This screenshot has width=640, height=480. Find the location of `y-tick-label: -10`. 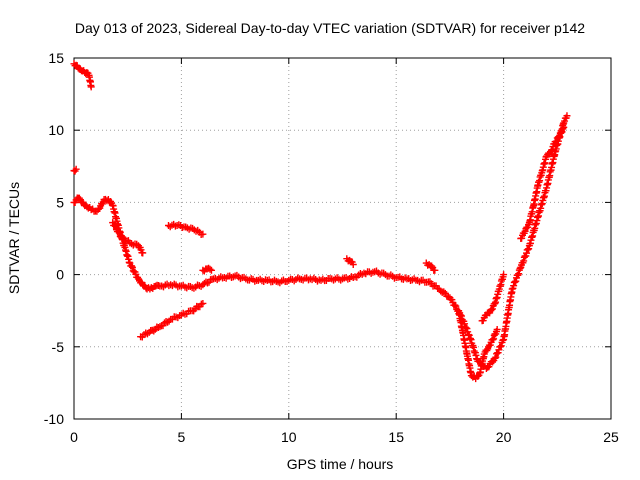

y-tick-label: -10 is located at coordinates (54, 419).